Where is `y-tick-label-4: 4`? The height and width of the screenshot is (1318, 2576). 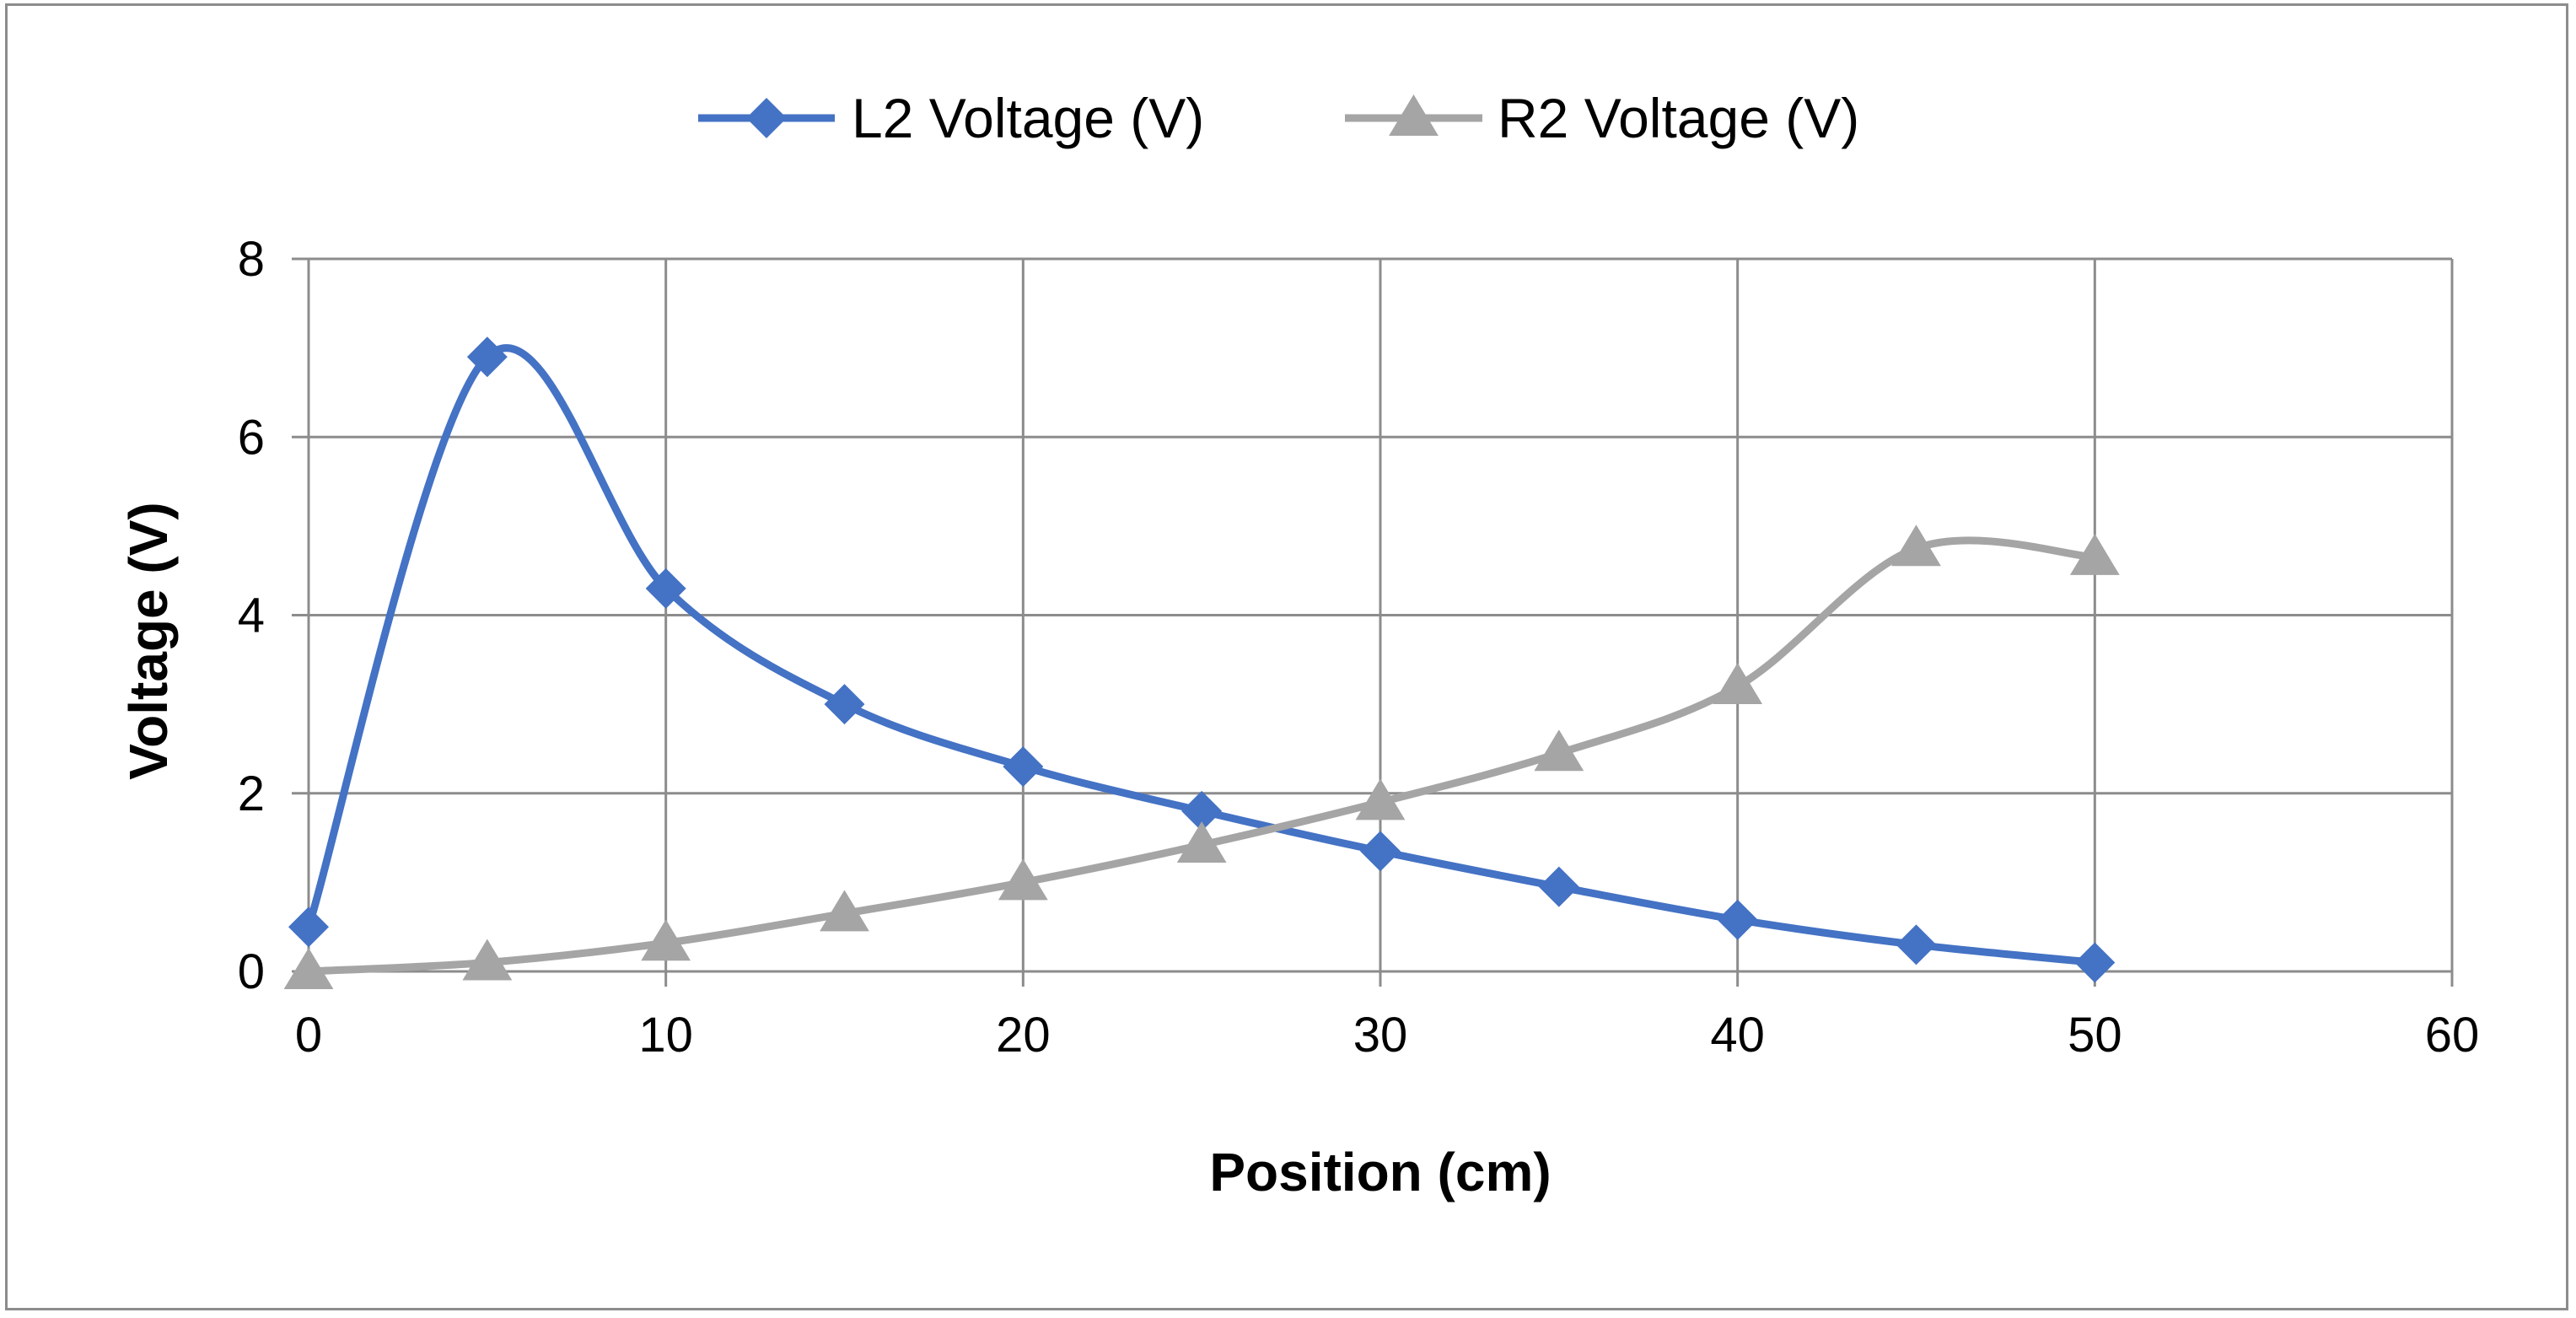 y-tick-label-4: 4 is located at coordinates (251, 616).